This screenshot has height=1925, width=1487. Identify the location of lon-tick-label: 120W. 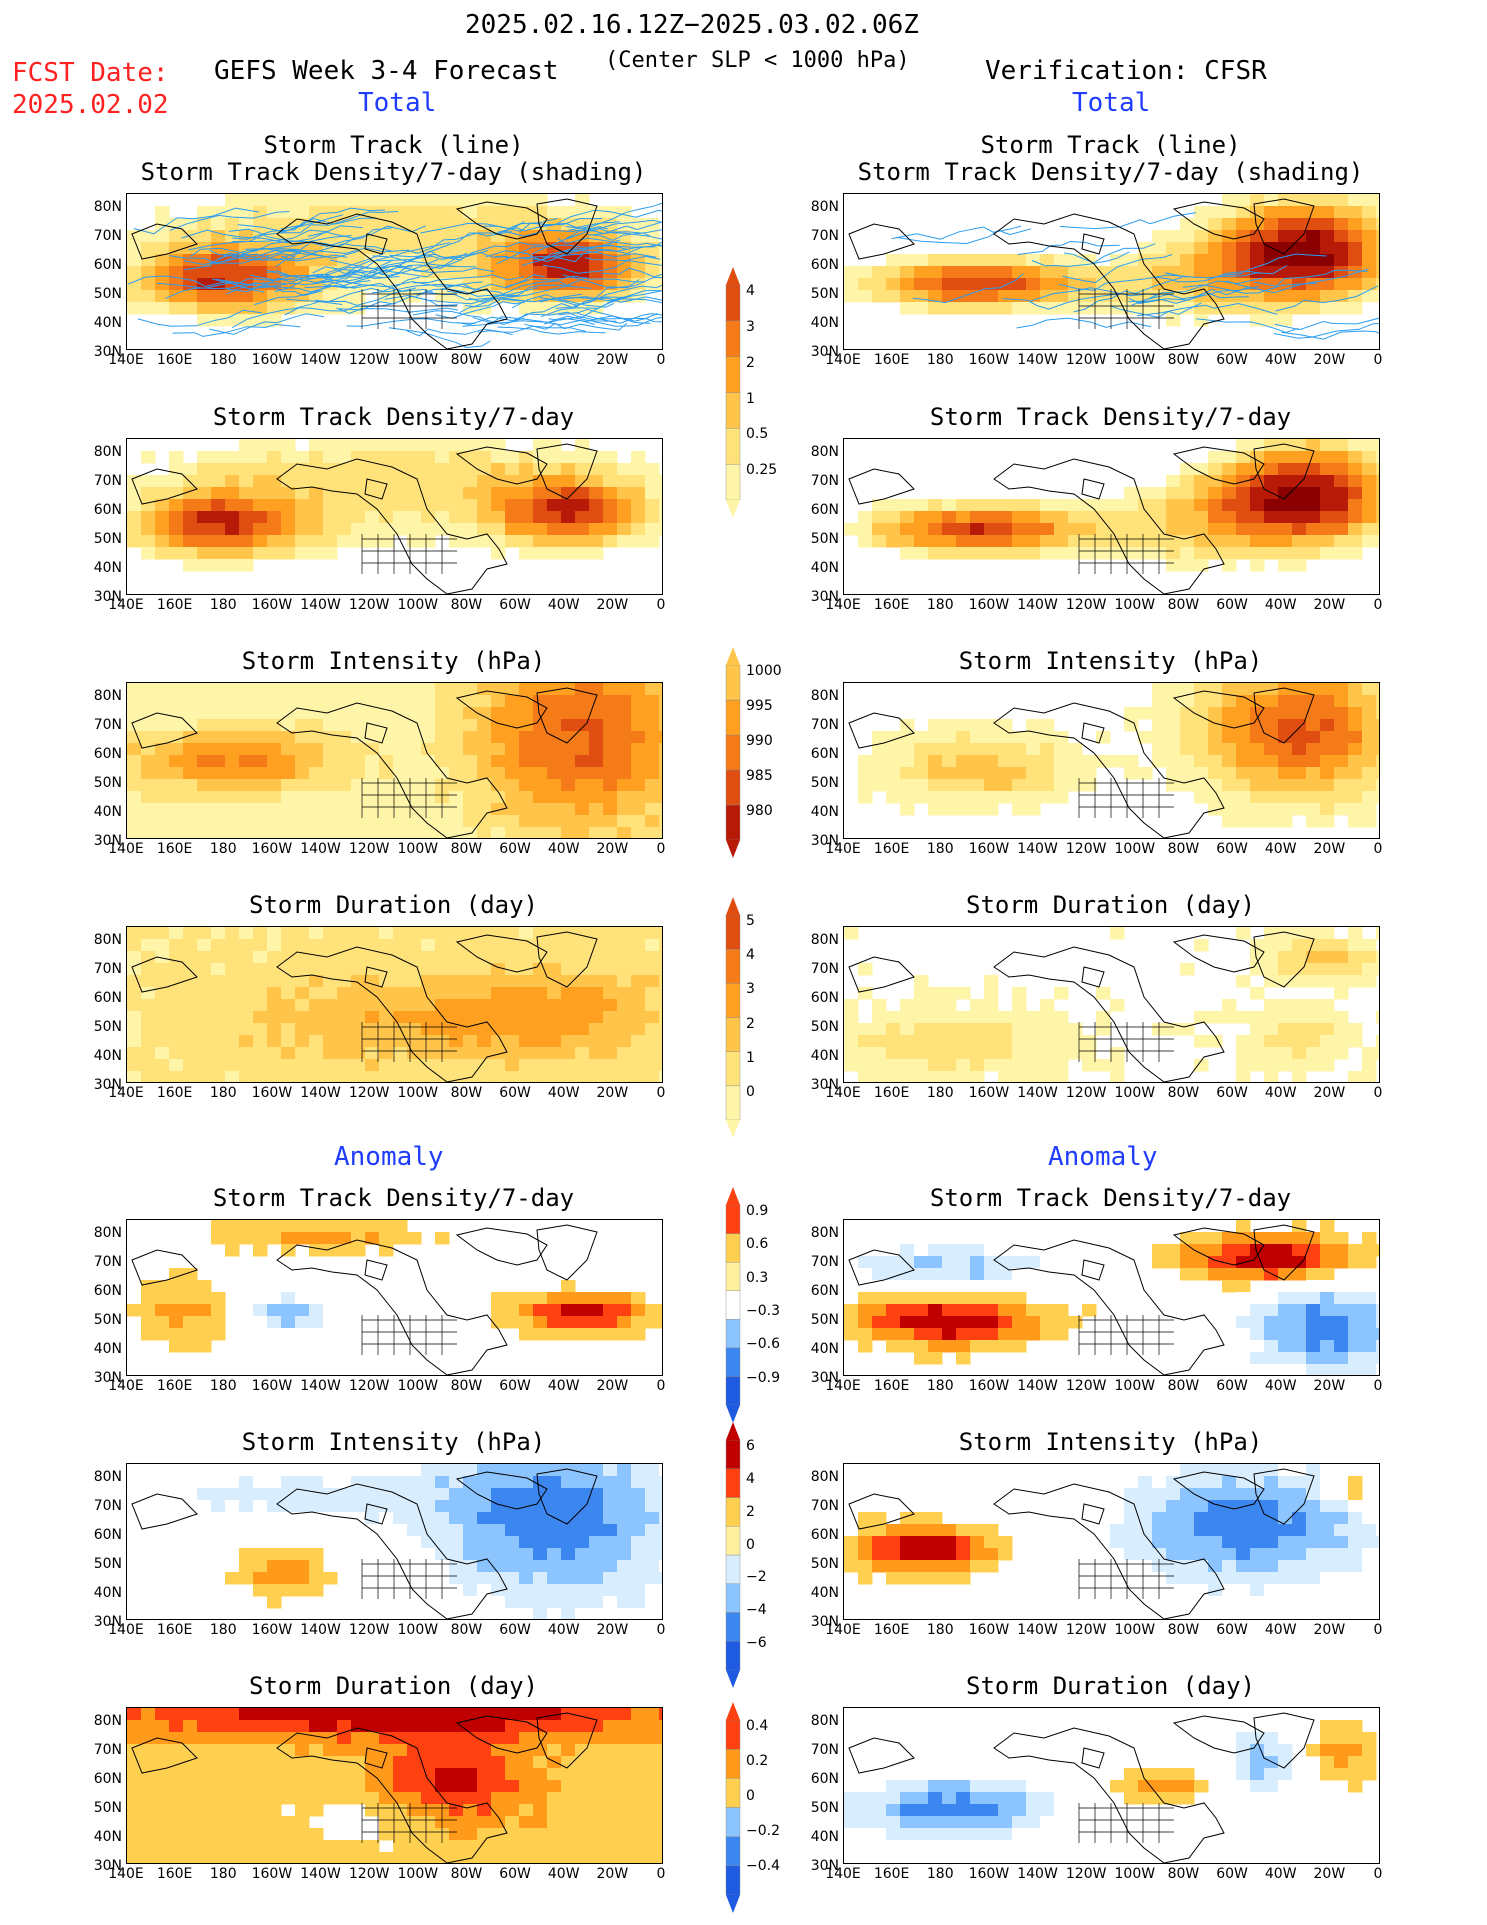
(369, 605).